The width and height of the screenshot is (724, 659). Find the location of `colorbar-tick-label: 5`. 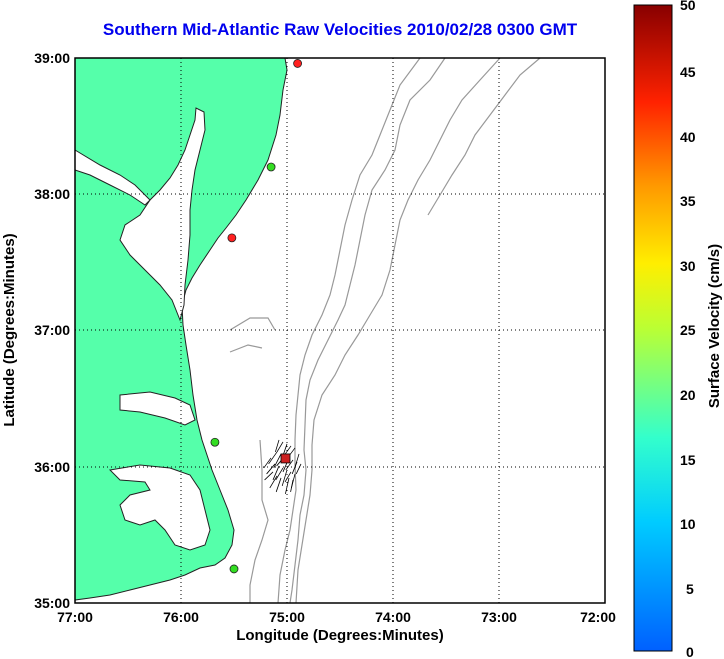

colorbar-tick-label: 5 is located at coordinates (690, 589).